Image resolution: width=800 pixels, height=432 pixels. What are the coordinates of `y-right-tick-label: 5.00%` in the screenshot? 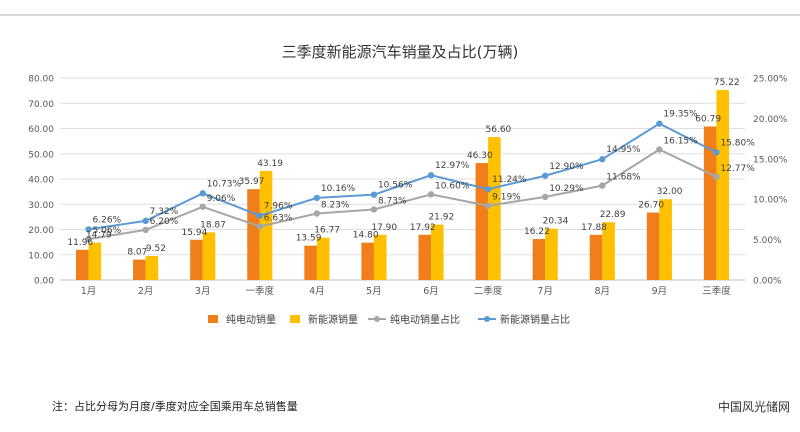 It's located at (767, 241).